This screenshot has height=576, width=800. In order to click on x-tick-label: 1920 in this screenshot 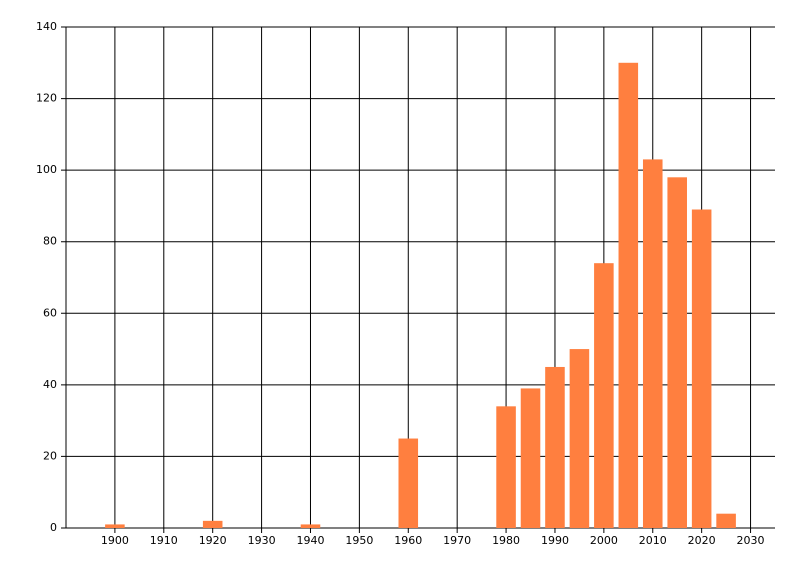, I will do `click(213, 540)`.